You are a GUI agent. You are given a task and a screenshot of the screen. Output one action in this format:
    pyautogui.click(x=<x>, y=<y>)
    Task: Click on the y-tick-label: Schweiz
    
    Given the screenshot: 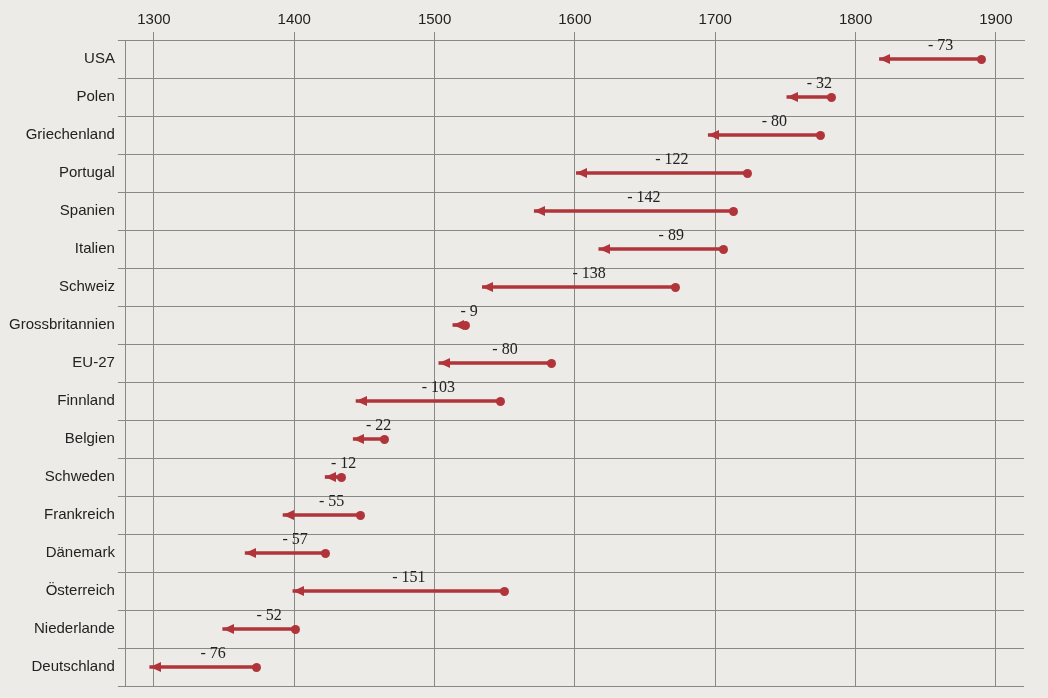 What is the action you would take?
    pyautogui.click(x=87, y=286)
    